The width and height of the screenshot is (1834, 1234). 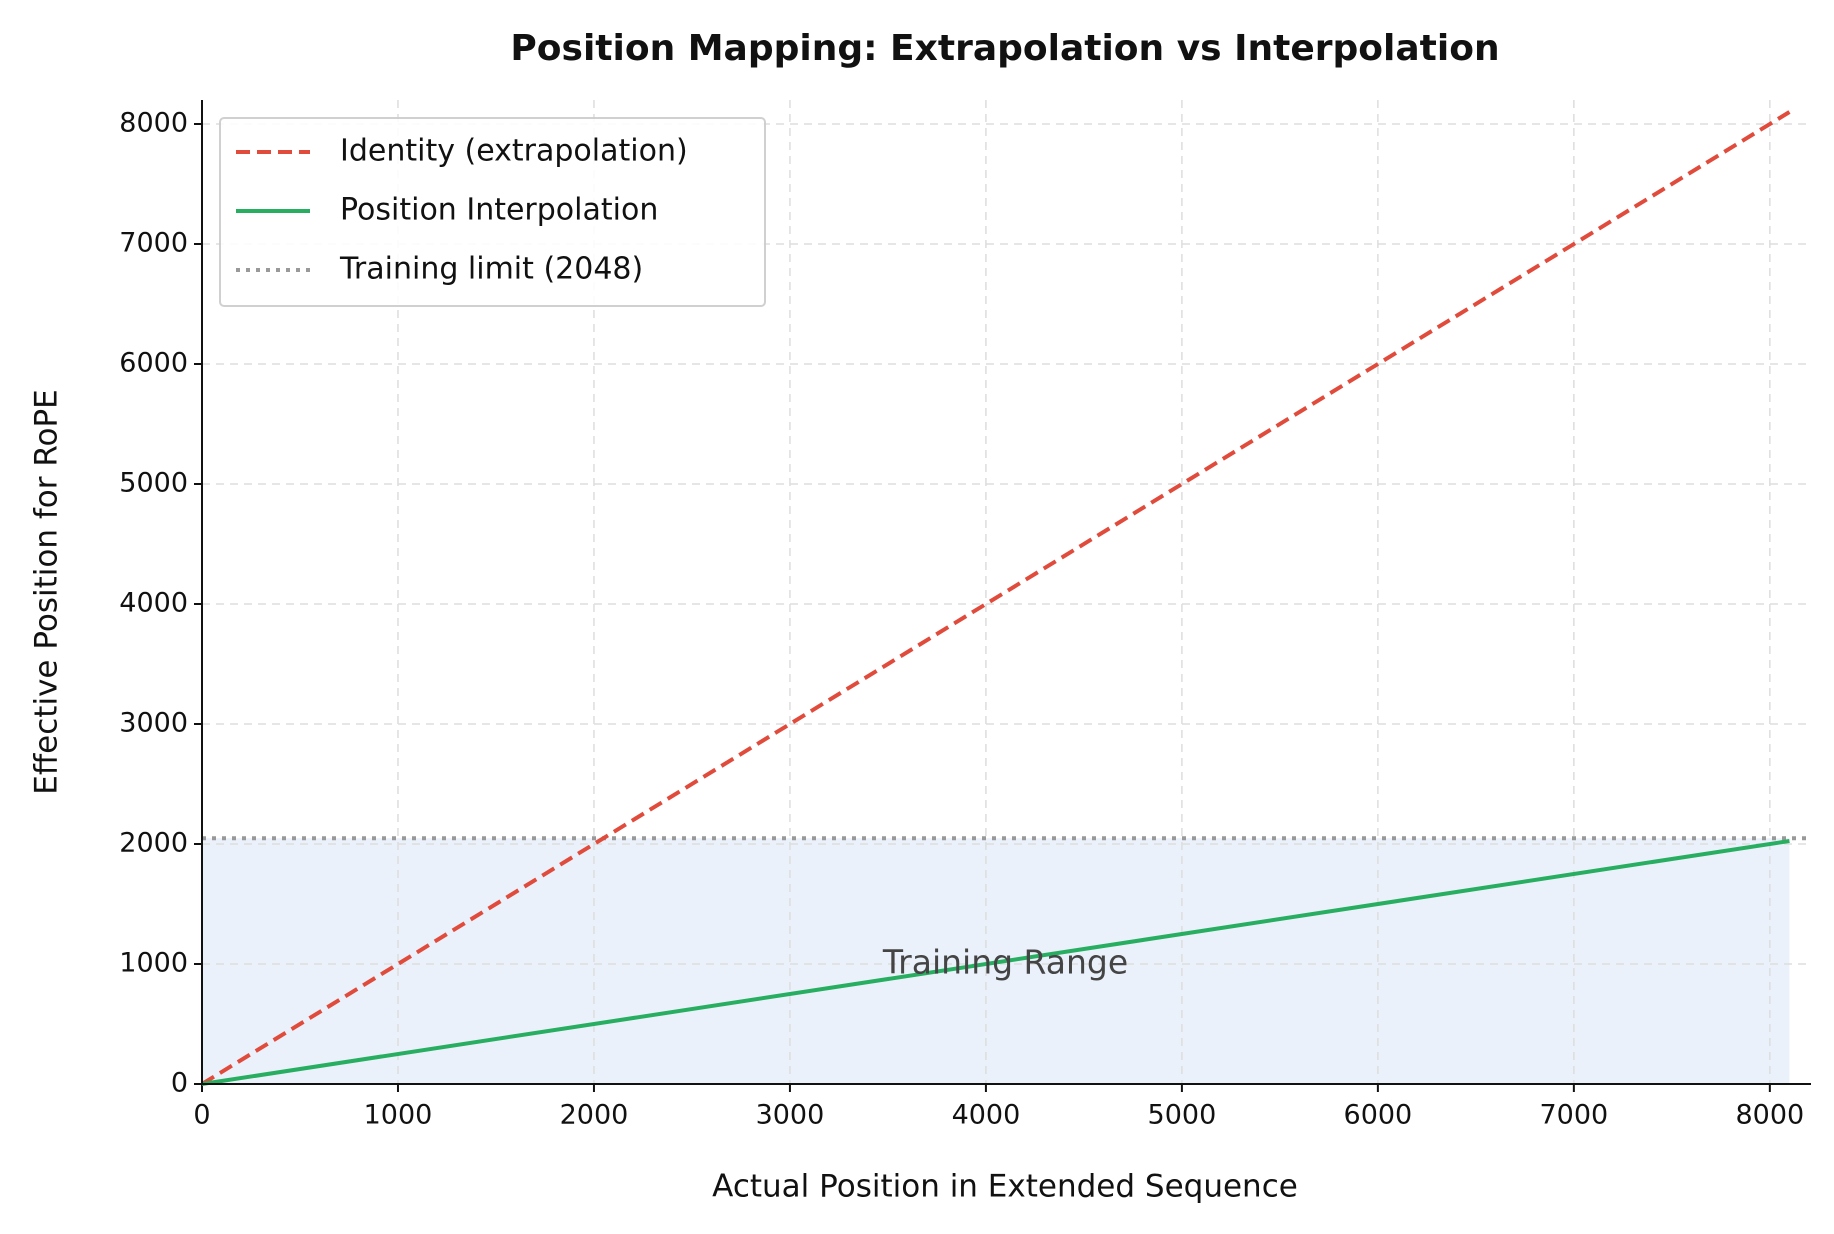 What do you see at coordinates (153, 843) in the screenshot?
I see `y-tick-label: 2000` at bounding box center [153, 843].